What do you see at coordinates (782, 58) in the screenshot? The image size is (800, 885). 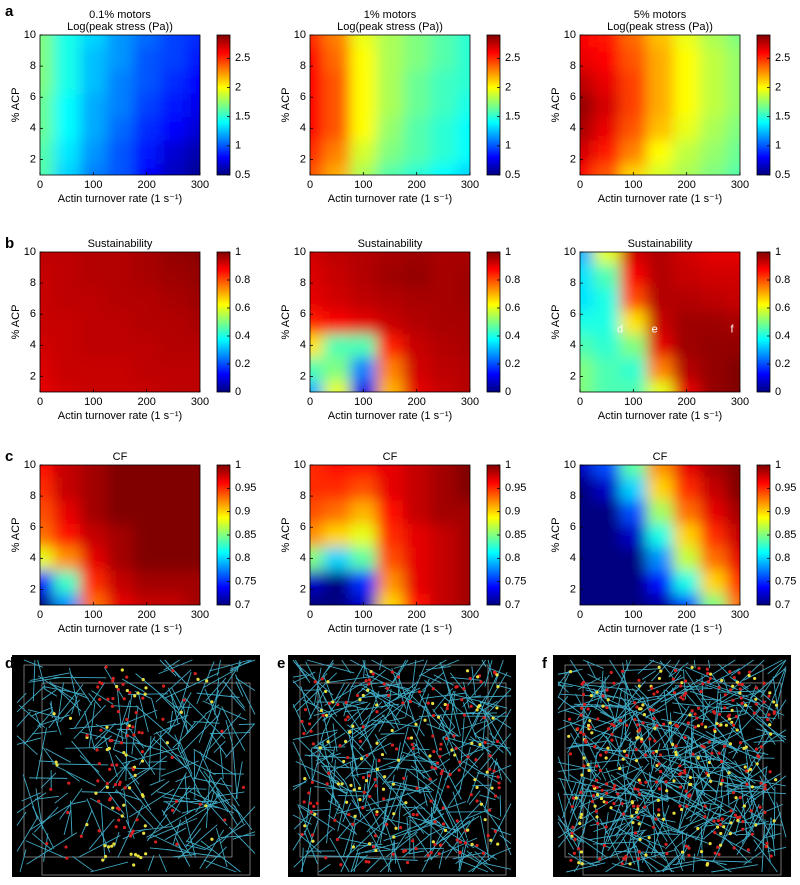 I see `colorbar-tick-label: 2.5` at bounding box center [782, 58].